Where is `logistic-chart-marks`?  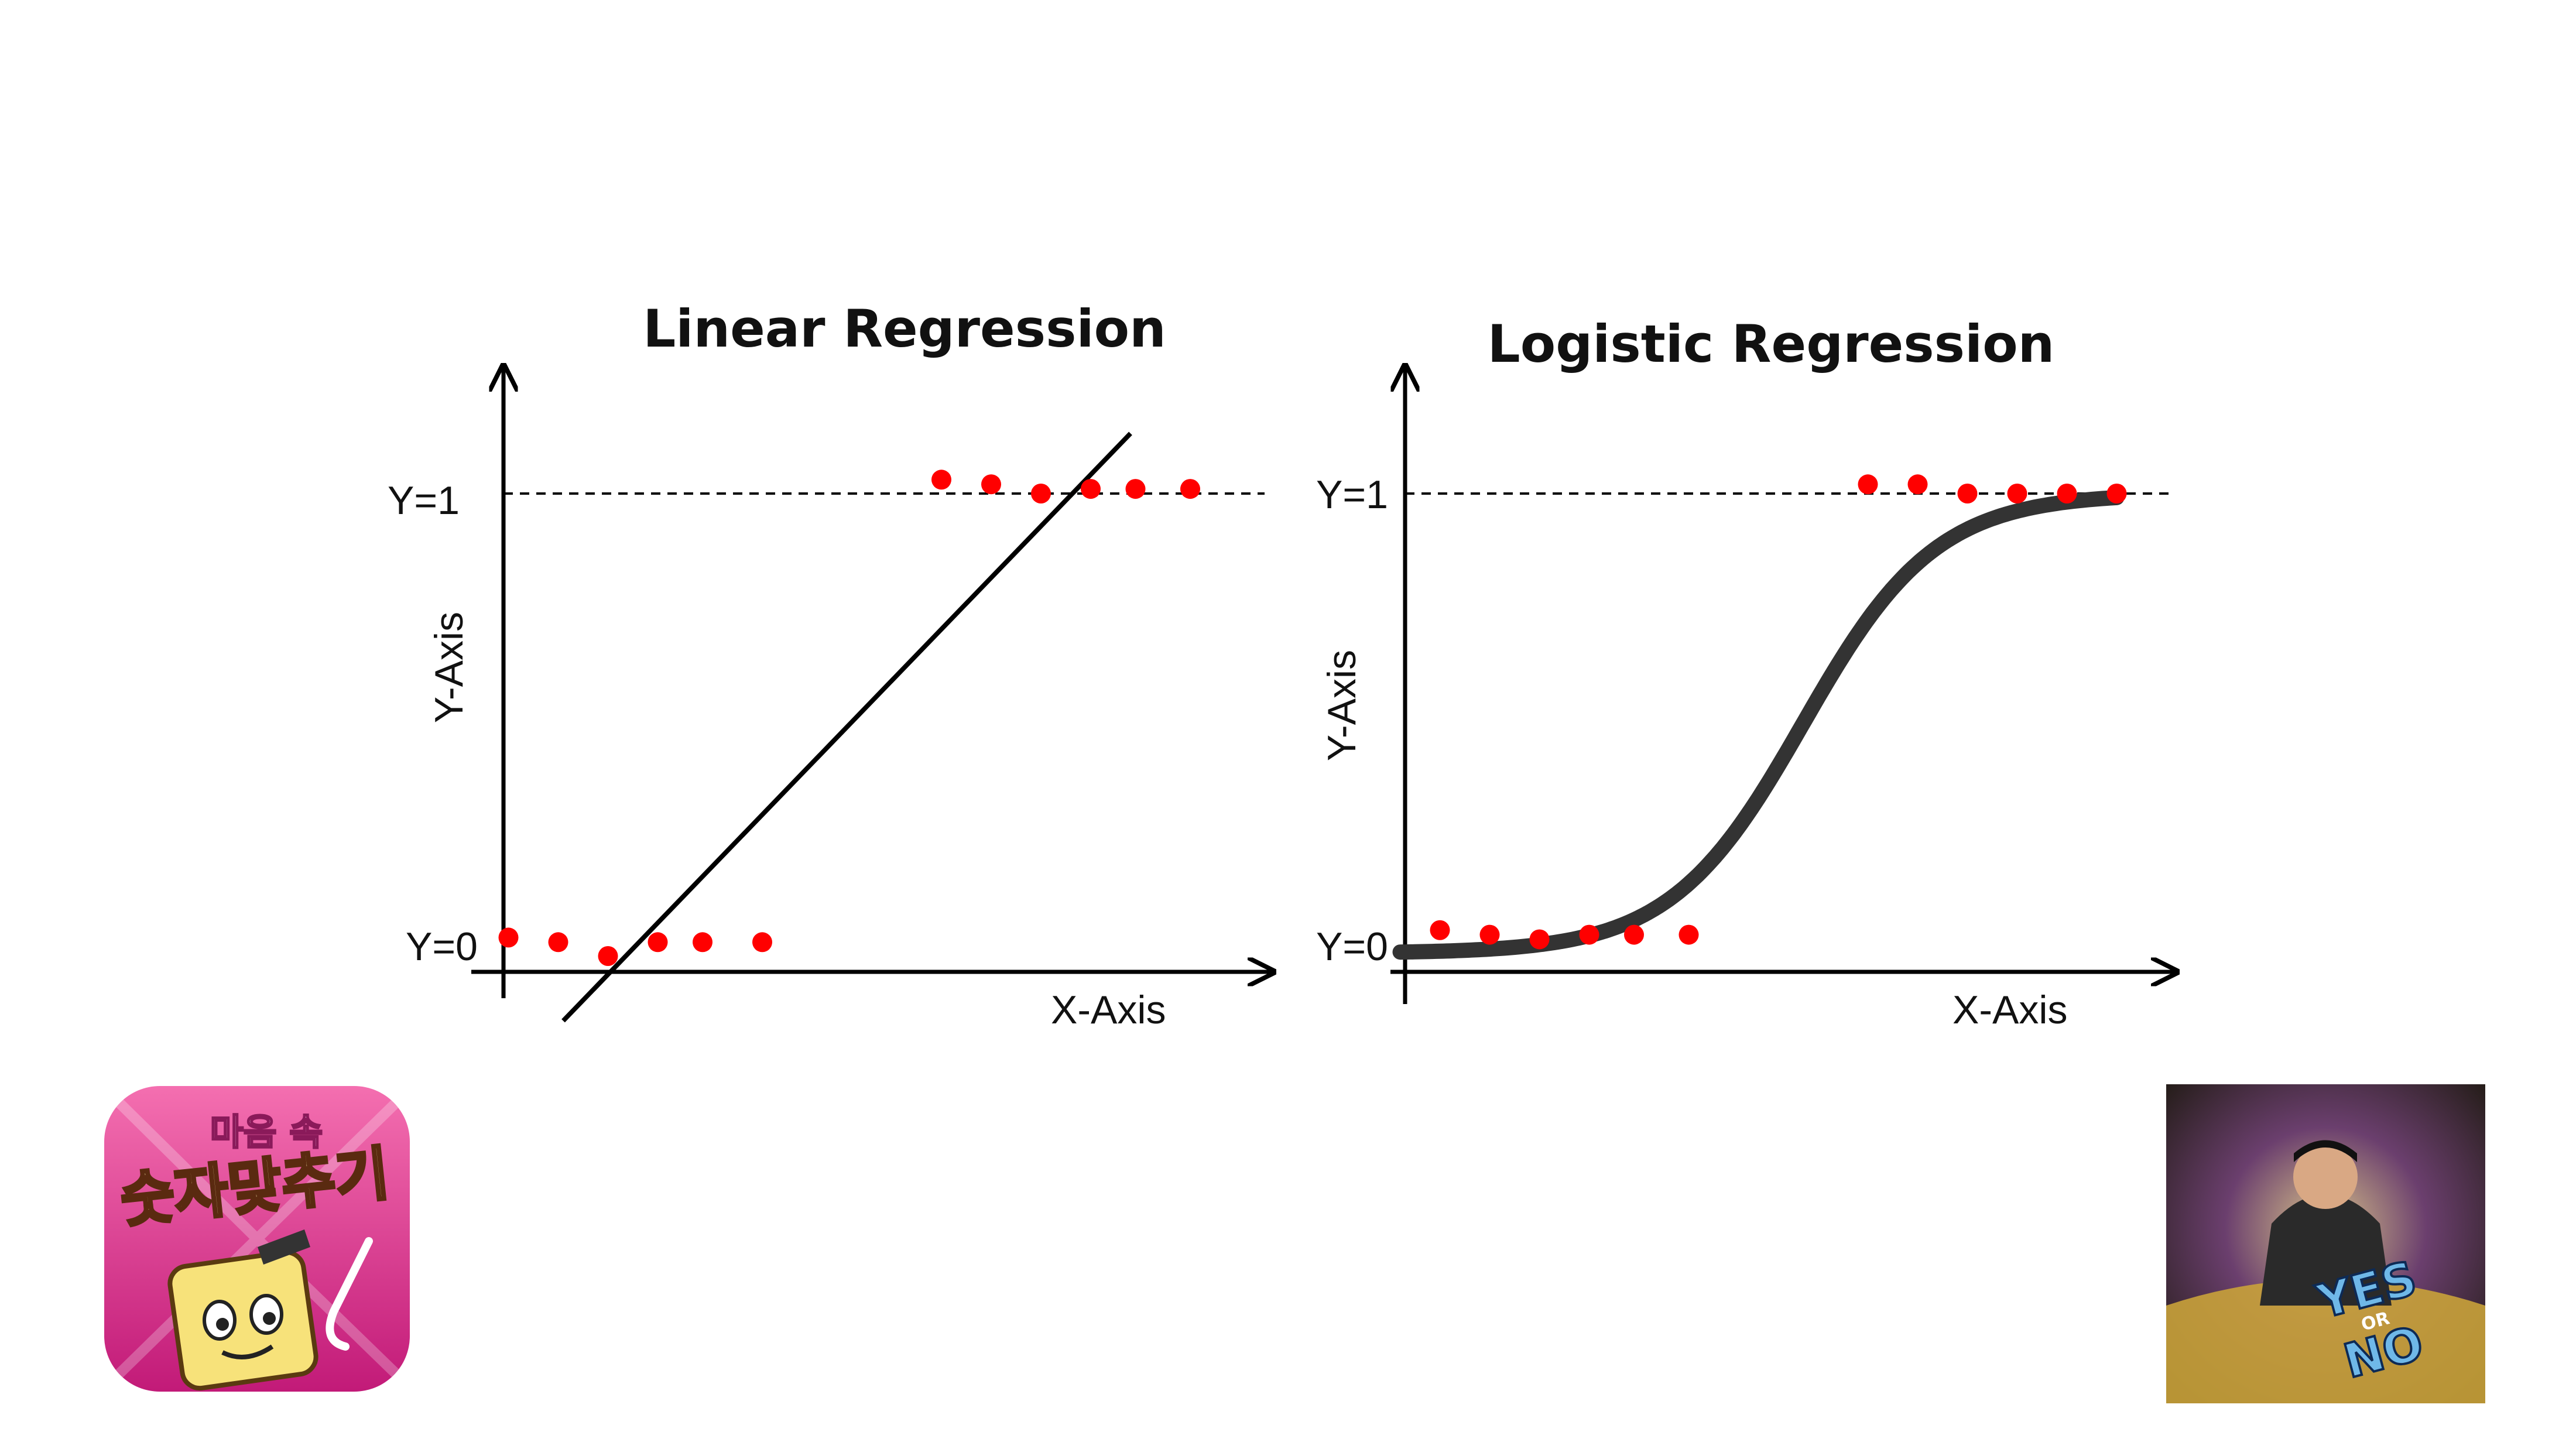 logistic-chart-marks is located at coordinates (1759, 717).